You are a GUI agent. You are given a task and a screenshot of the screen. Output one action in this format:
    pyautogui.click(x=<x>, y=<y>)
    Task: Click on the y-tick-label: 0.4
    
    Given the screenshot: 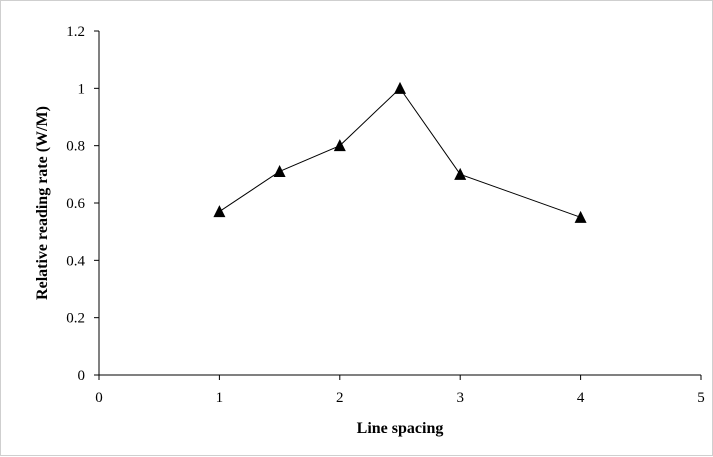 What is the action you would take?
    pyautogui.click(x=75, y=261)
    